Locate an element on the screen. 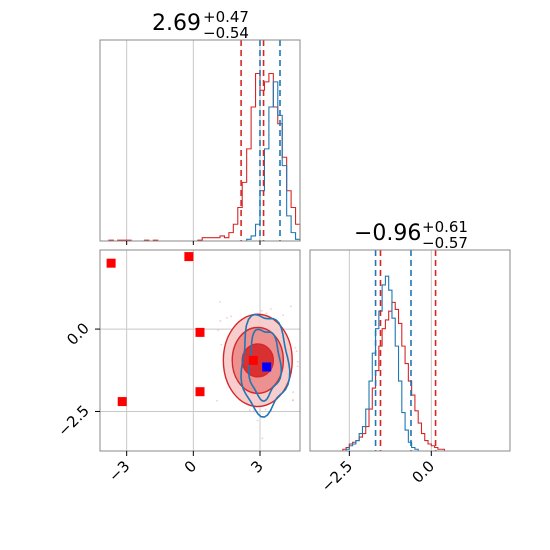  x-tick-label: −2.5 is located at coordinates (337, 476).